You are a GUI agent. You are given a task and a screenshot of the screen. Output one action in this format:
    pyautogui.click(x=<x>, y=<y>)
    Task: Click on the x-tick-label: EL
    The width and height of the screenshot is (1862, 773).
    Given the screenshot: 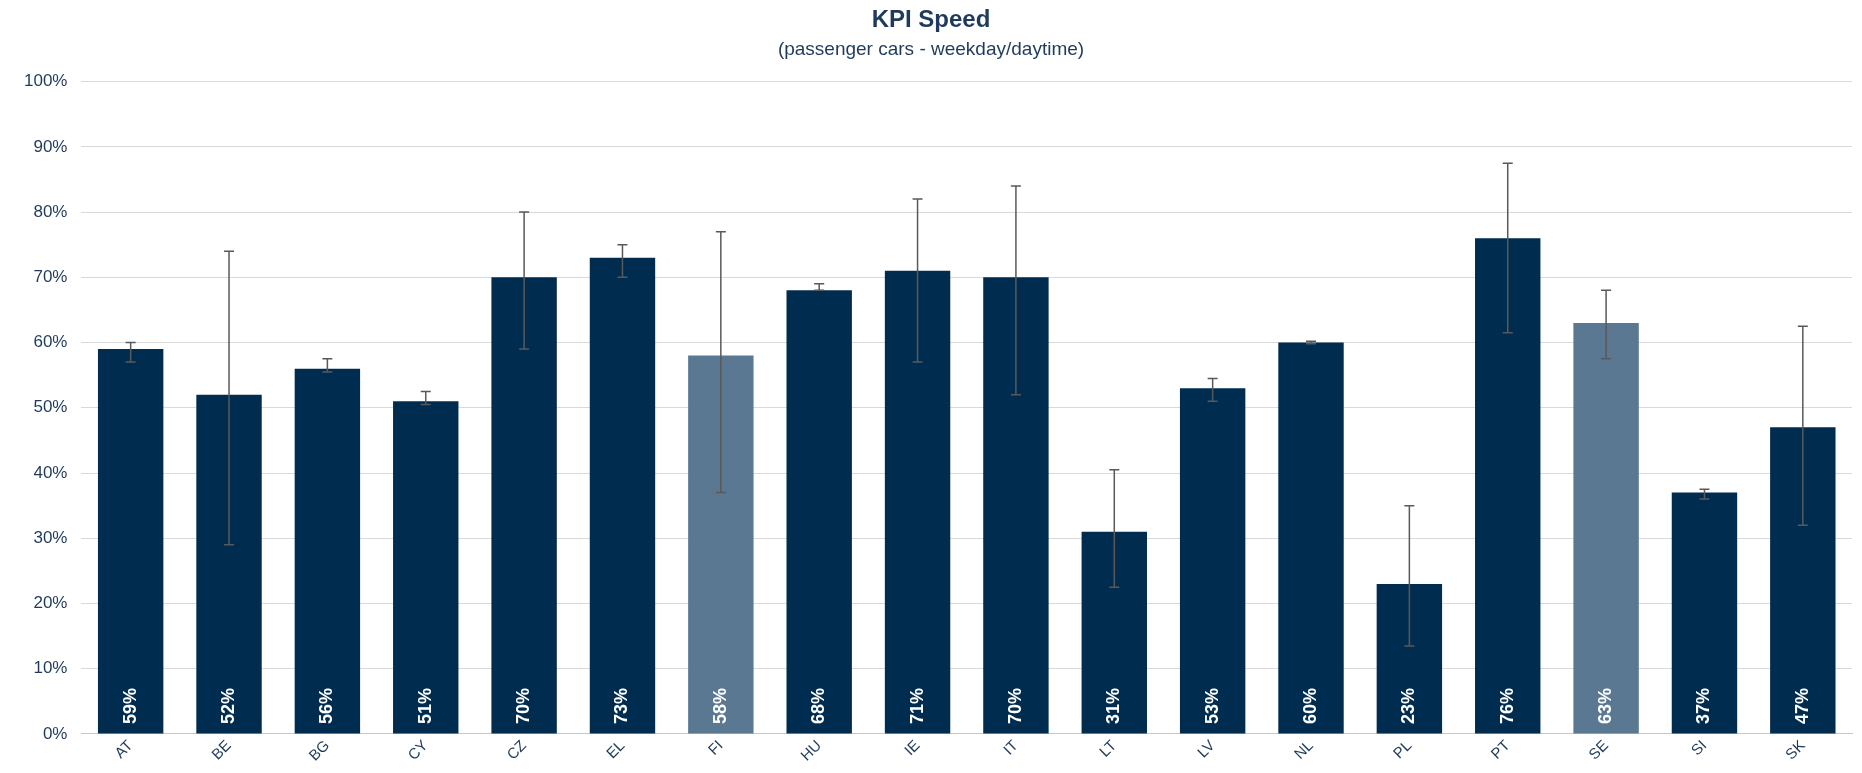 What is the action you would take?
    pyautogui.click(x=615, y=749)
    